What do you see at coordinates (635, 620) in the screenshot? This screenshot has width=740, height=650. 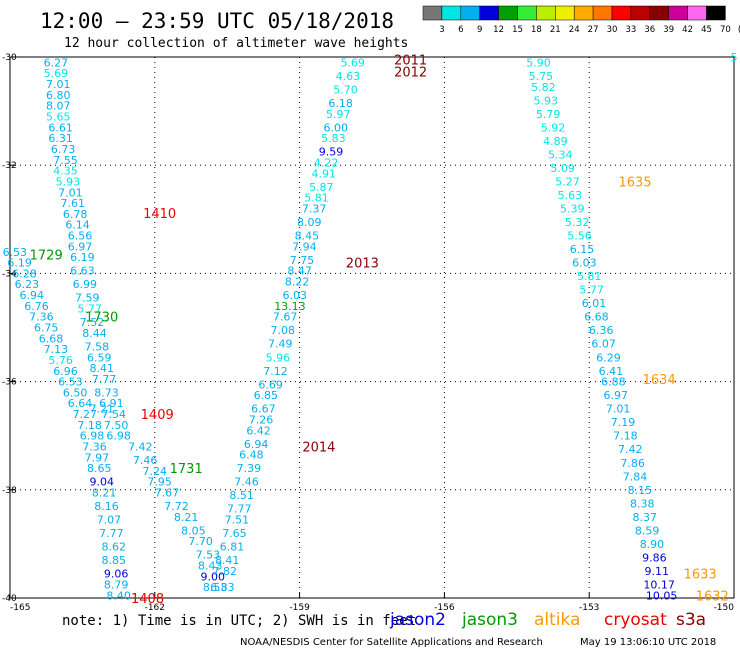 I see `legend-cryosat: cryosat` at bounding box center [635, 620].